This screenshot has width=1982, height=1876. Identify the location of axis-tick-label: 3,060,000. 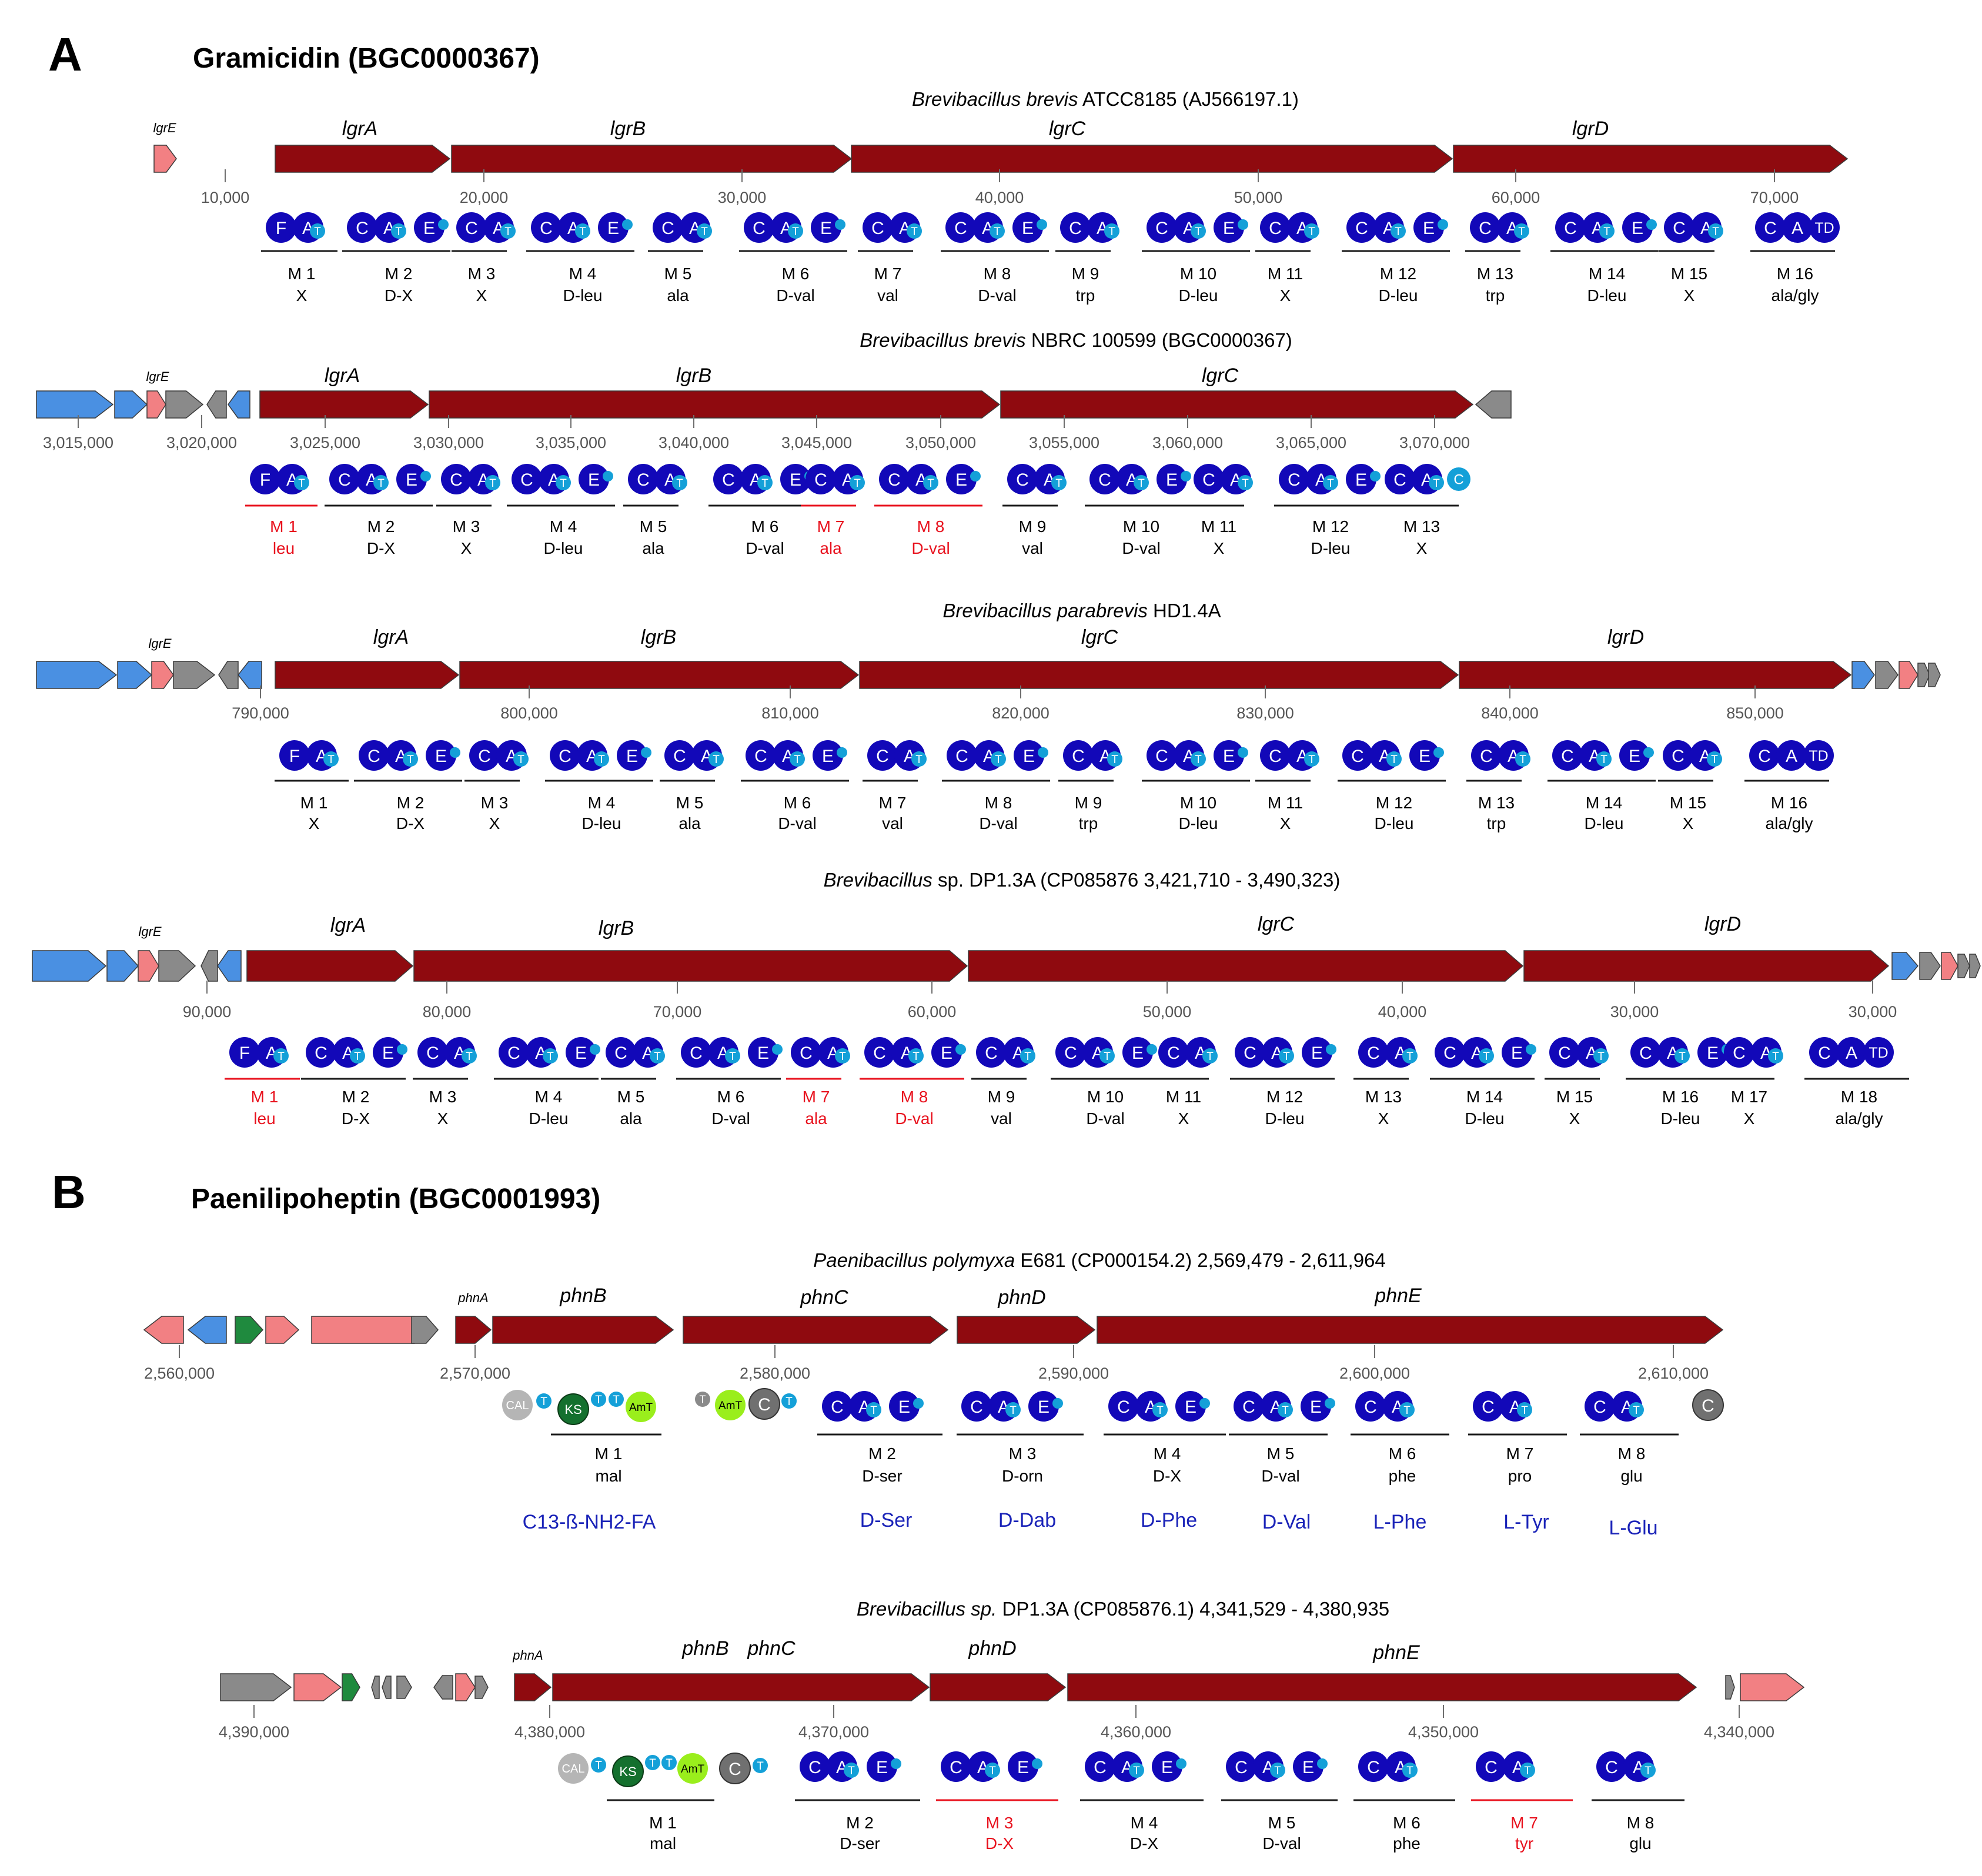
(1187, 443).